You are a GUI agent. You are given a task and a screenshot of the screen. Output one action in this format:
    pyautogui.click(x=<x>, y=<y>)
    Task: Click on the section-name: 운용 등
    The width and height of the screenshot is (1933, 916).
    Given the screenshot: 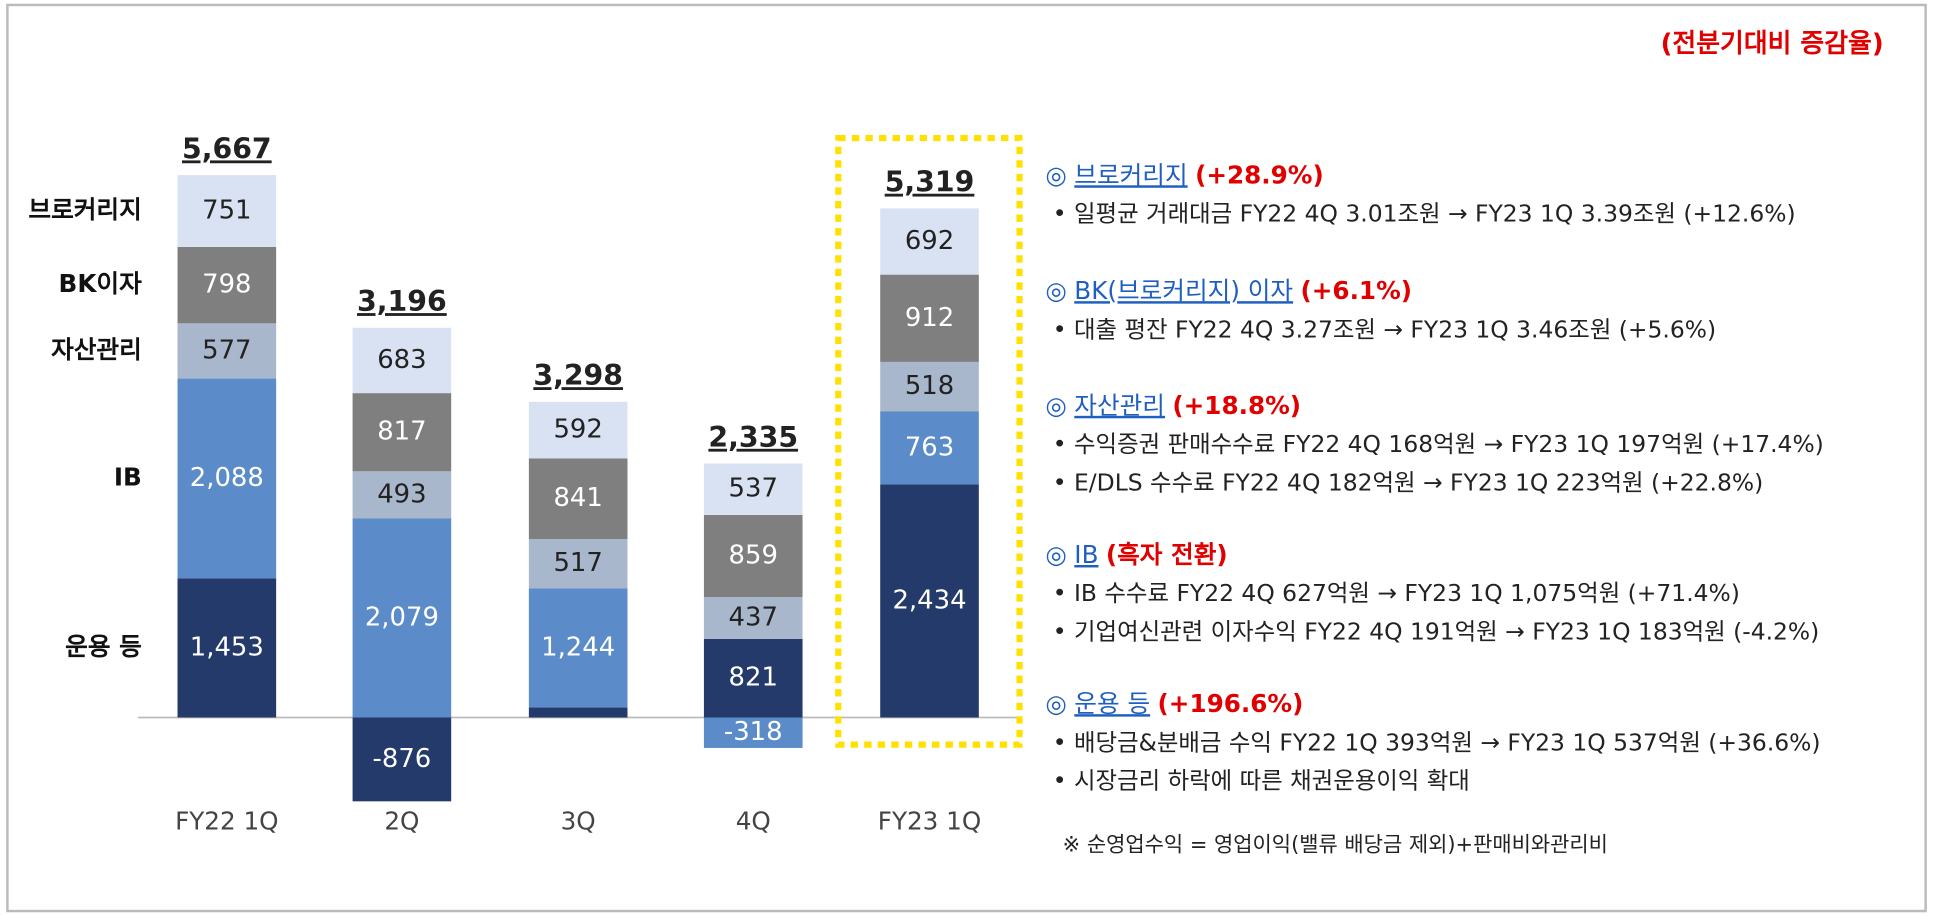 What is the action you would take?
    pyautogui.click(x=1112, y=703)
    